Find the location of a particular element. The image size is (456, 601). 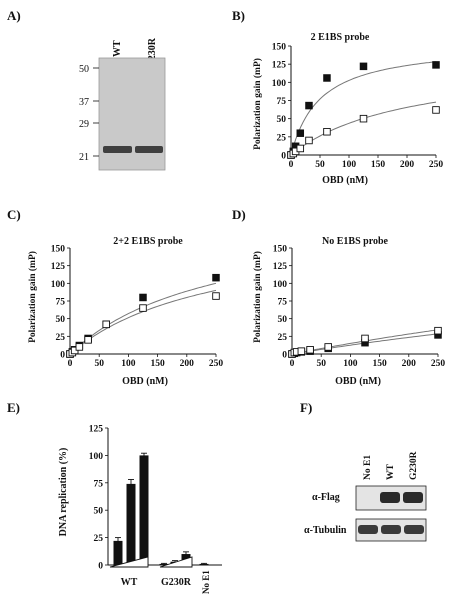

panel-f: F) No E1 WT G230R α-Flag α-Tubulin is located at coordinates (363, 471).